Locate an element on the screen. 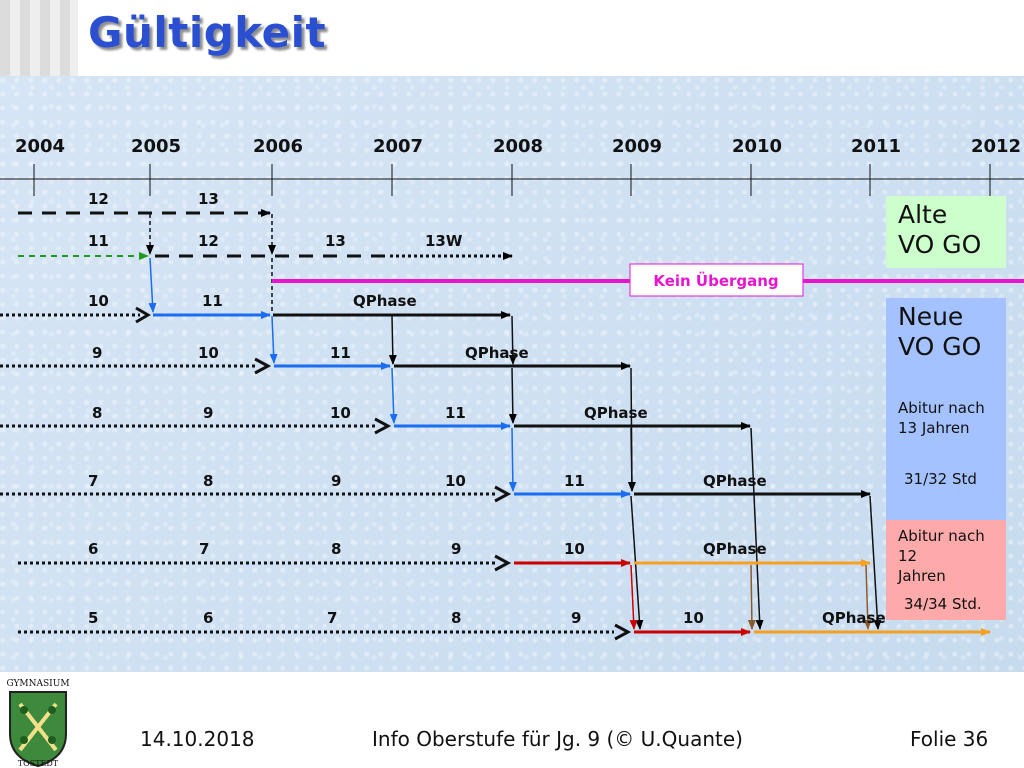 This screenshot has height=768, width=1024. year-label: 2010 is located at coordinates (757, 146).